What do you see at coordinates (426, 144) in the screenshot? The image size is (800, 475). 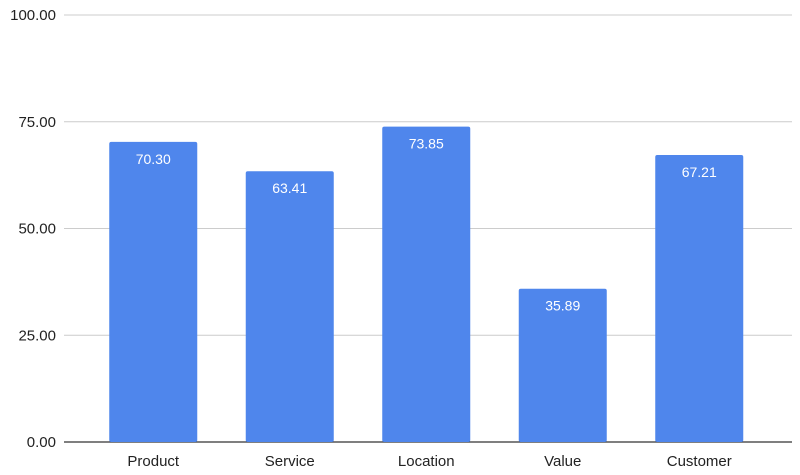 I see `data-label-location: 73.85` at bounding box center [426, 144].